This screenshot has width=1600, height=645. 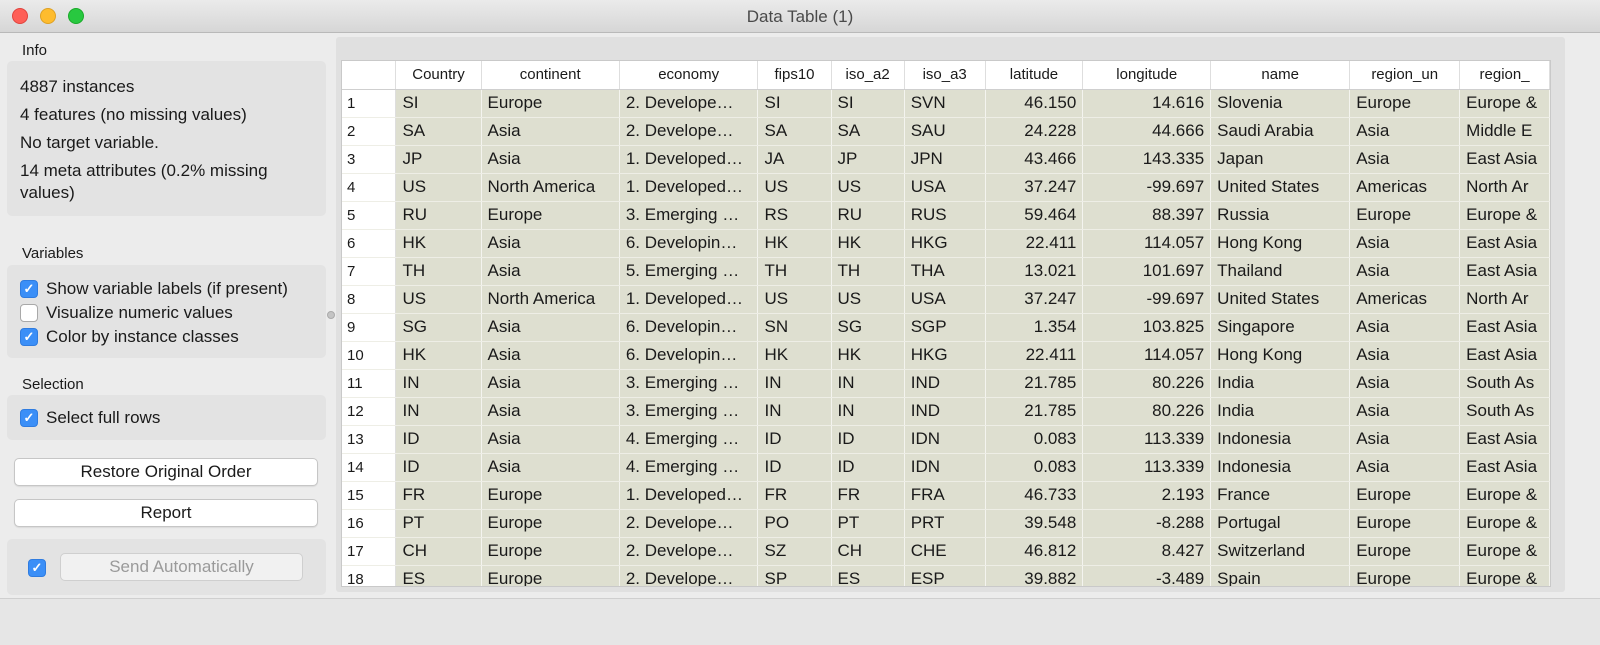 I want to click on table-cell: 24.228, so click(x=1034, y=131).